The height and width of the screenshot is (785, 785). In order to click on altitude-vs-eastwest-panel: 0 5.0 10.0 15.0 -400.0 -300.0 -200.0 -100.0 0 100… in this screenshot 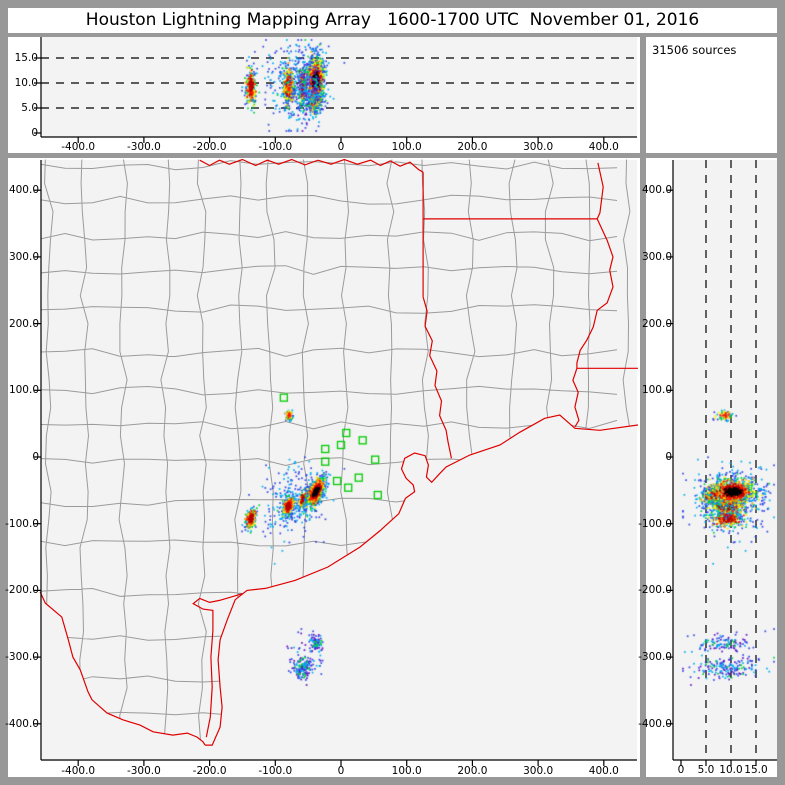, I will do `click(324, 95)`.